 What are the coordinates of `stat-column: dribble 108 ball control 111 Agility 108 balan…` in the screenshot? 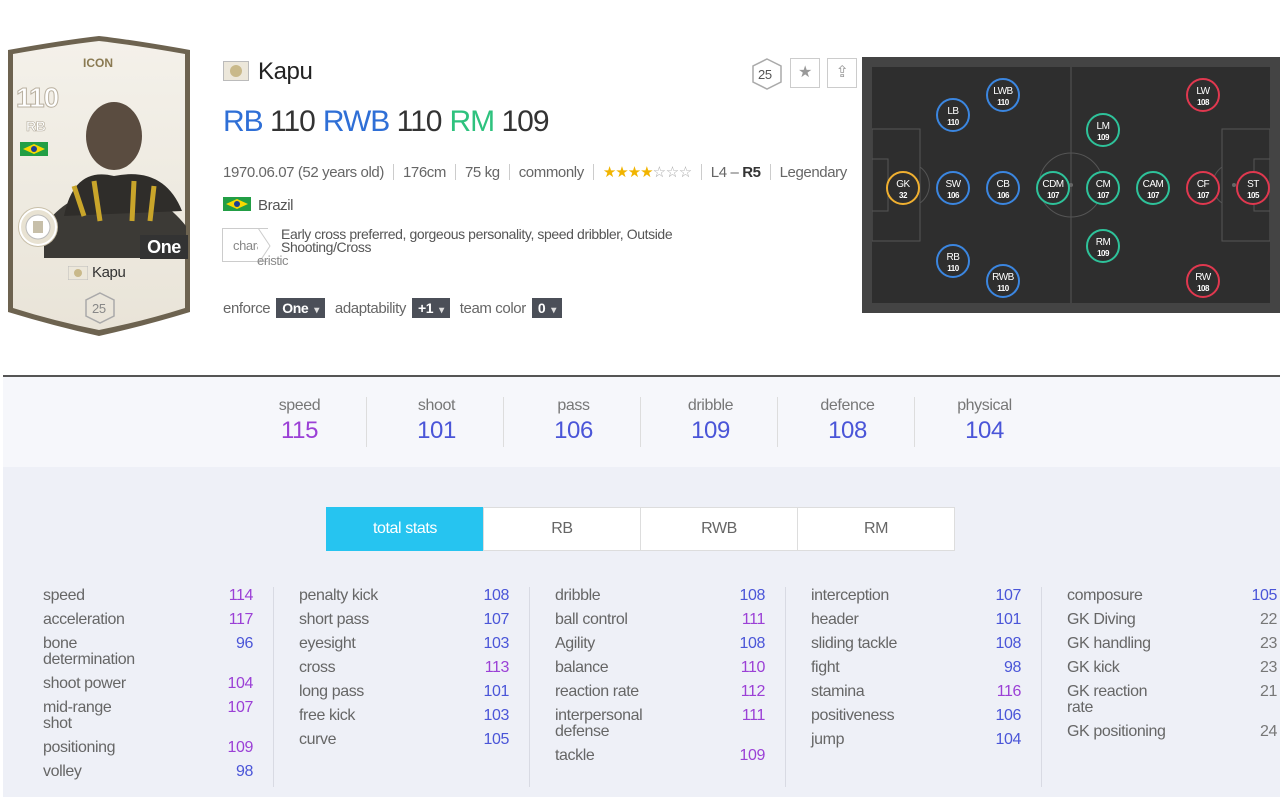 It's located at (660, 680).